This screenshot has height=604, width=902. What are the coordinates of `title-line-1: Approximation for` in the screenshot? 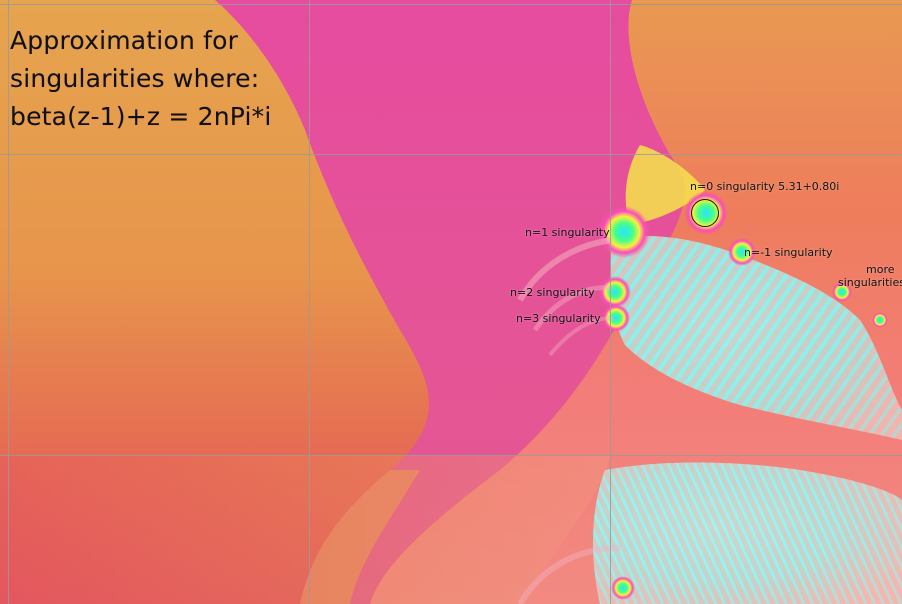 It's located at (124, 40).